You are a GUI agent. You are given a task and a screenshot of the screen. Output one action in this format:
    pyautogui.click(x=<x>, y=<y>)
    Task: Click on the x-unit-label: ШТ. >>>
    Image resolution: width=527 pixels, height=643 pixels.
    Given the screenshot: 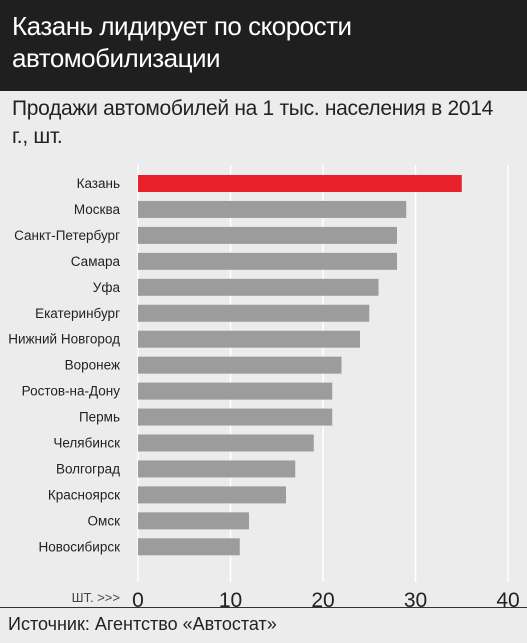 What is the action you would take?
    pyautogui.click(x=96, y=597)
    